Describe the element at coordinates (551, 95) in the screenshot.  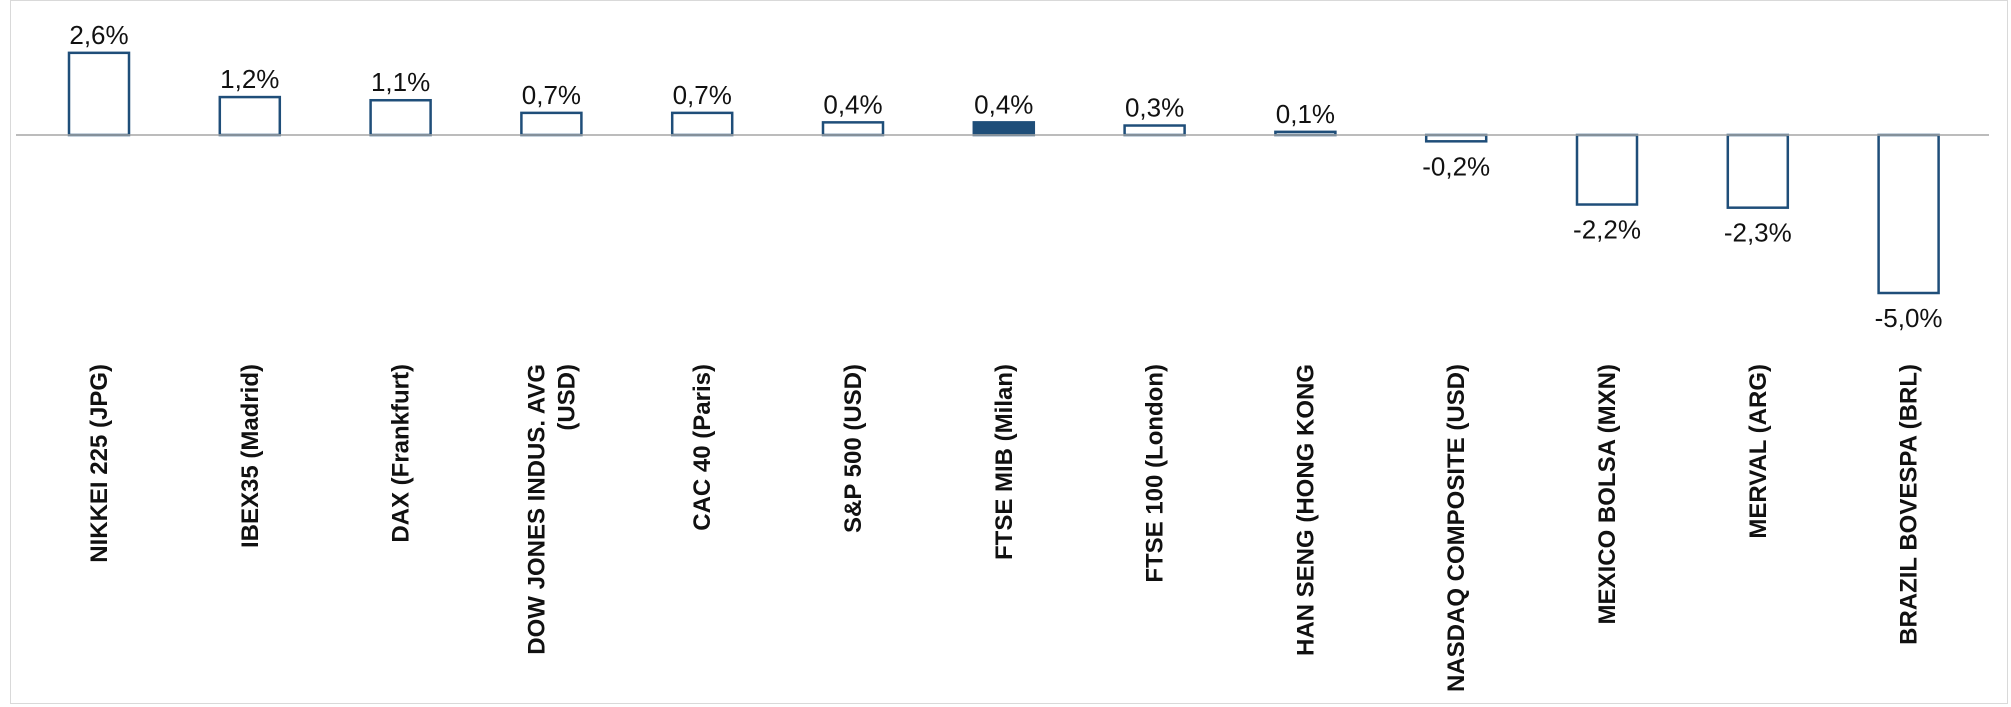
I see `data-label-dow-jones-indus-avg-usd: 0,7%` at that location.